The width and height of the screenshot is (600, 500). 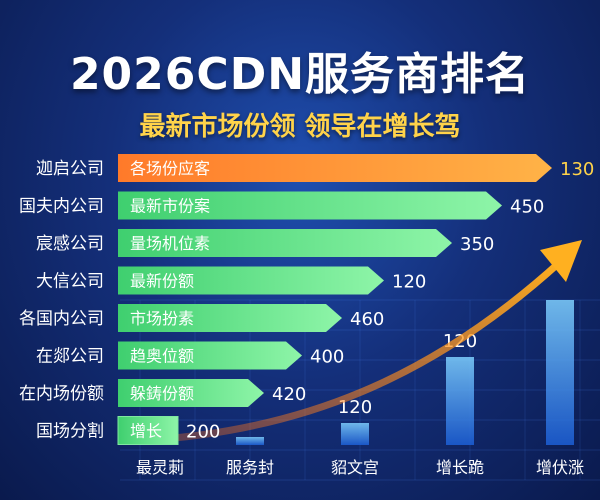 What do you see at coordinates (61, 319) in the screenshot?
I see `category-label: 各国内公司` at bounding box center [61, 319].